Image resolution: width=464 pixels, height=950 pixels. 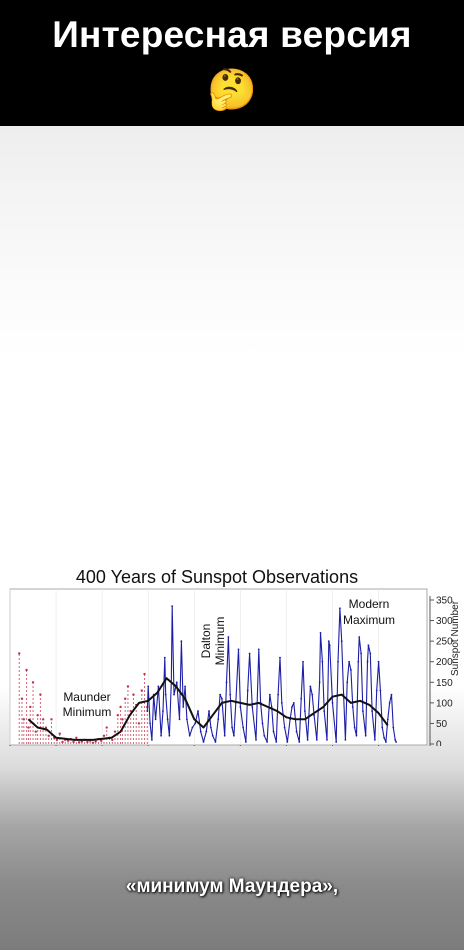 I want to click on y-tick-label: 300, so click(x=444, y=621).